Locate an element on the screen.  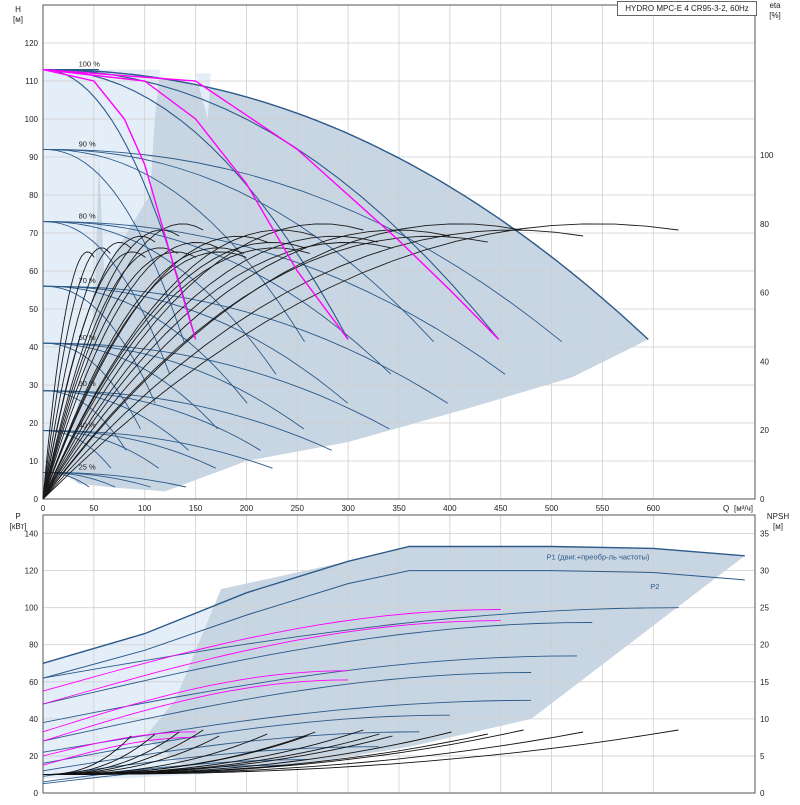
speed-label: 100 % is located at coordinates (90, 64).